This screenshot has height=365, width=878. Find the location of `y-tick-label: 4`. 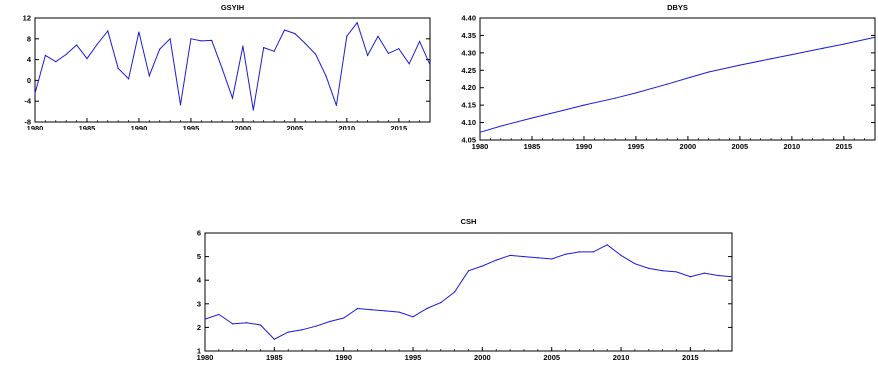

y-tick-label: 4 is located at coordinates (29, 59).